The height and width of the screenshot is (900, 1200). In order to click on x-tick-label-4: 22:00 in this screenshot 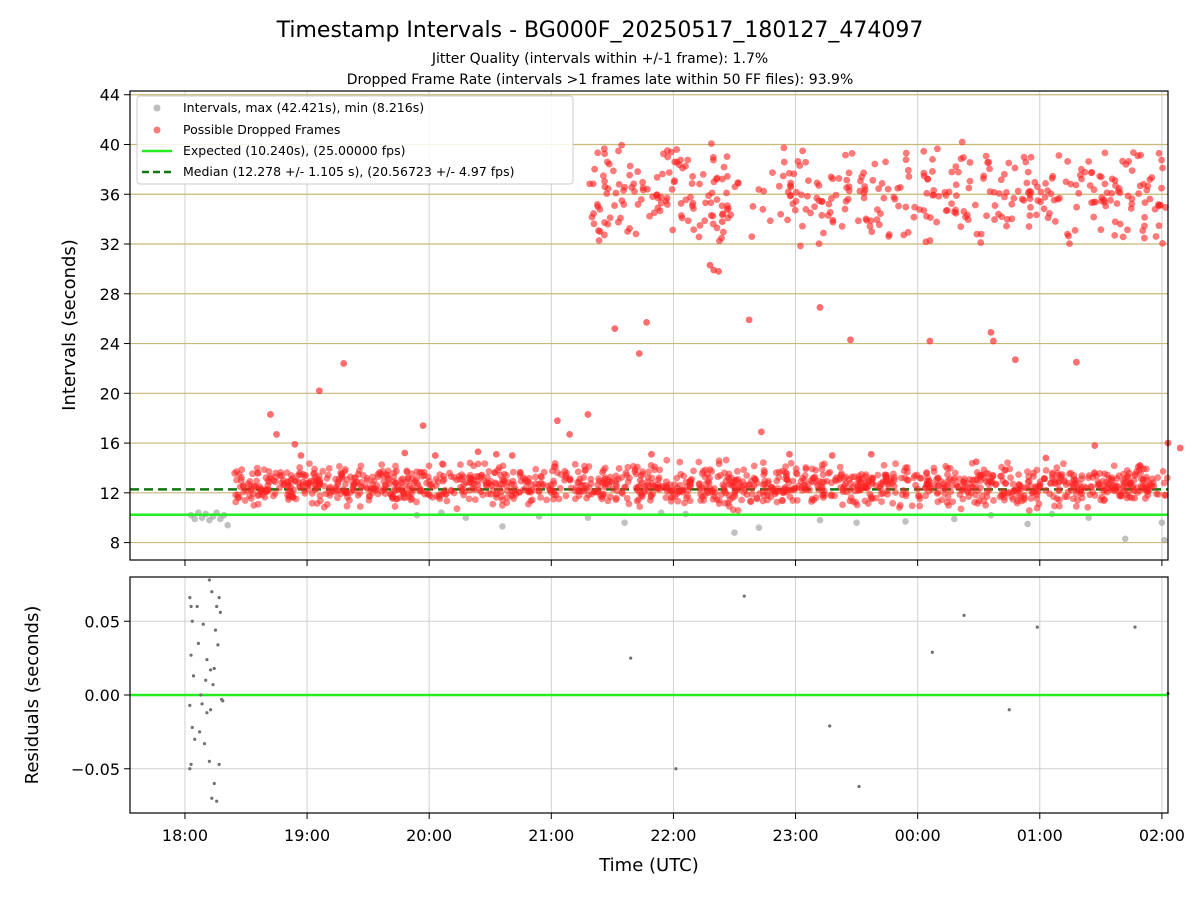, I will do `click(673, 835)`.